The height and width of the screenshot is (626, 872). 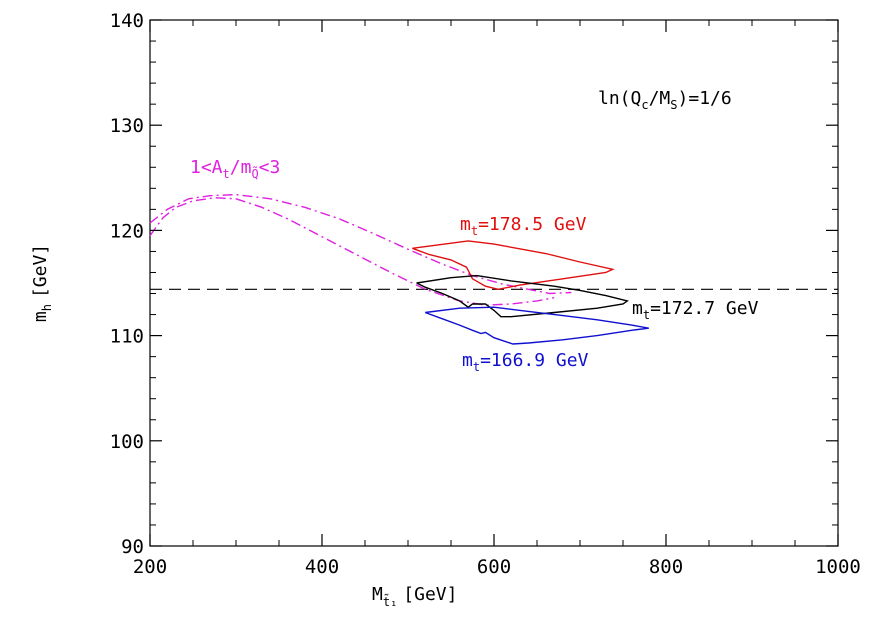 What do you see at coordinates (127, 442) in the screenshot?
I see `y-tick-label: 100` at bounding box center [127, 442].